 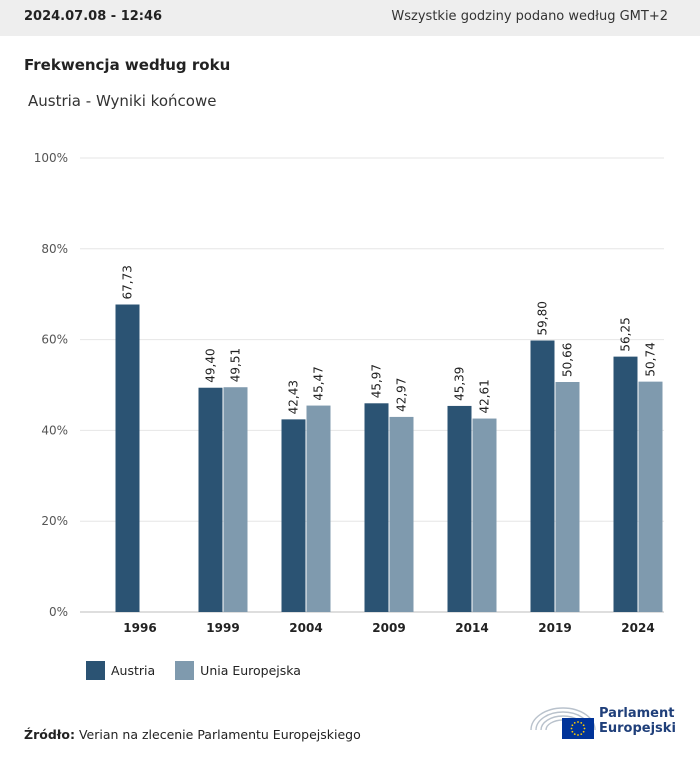 What do you see at coordinates (460, 384) in the screenshot?
I see `data-label-austria-2014: 45,39` at bounding box center [460, 384].